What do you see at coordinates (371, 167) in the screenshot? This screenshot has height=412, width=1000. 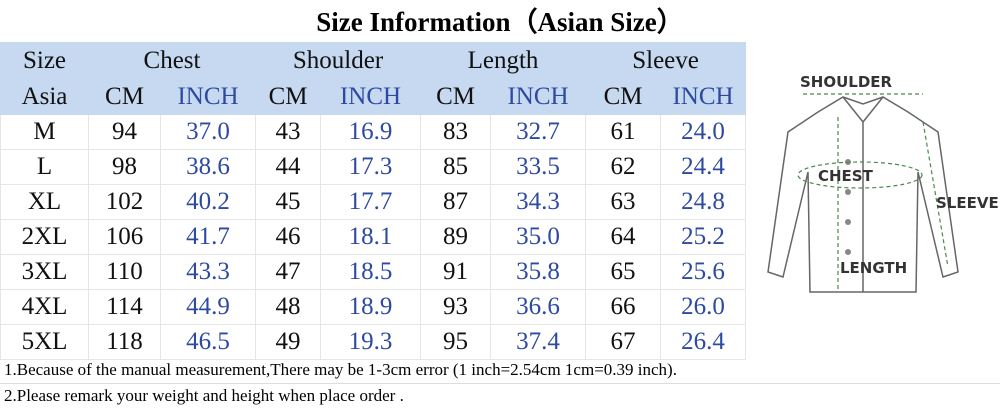 I see `cell: 17.3` at bounding box center [371, 167].